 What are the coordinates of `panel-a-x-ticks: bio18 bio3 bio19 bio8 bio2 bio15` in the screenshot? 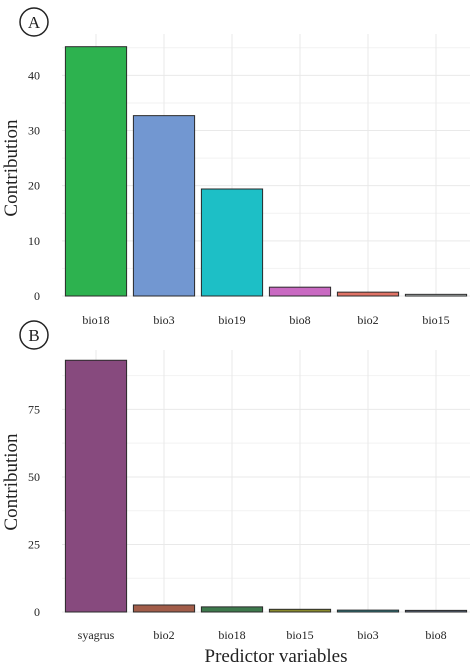 It's located at (265, 320).